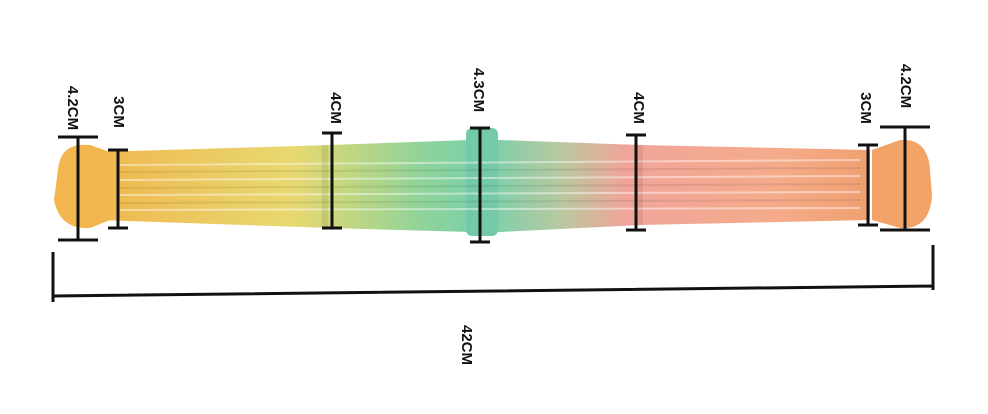 This screenshot has height=414, width=988. Describe the element at coordinates (466, 345) in the screenshot. I see `total-length-label: 42CM` at that location.